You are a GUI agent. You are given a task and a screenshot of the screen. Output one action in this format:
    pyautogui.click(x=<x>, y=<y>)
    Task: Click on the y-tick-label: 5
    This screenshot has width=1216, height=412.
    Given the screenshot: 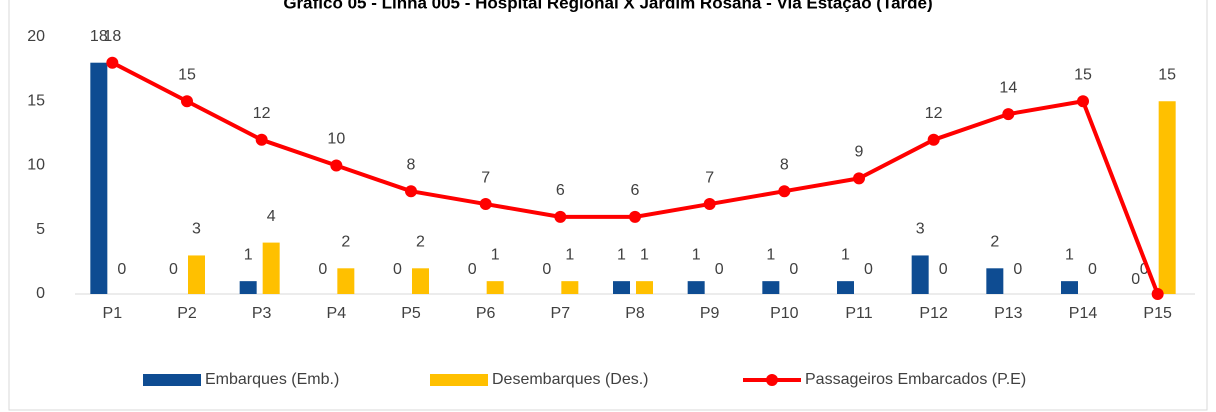 What is the action you would take?
    pyautogui.click(x=40, y=229)
    